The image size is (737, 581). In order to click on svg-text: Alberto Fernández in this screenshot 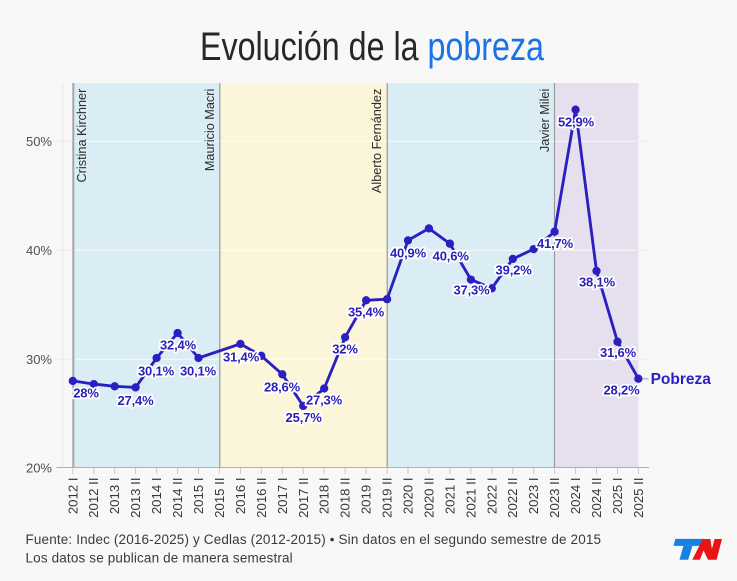, I will do `click(377, 141)`.